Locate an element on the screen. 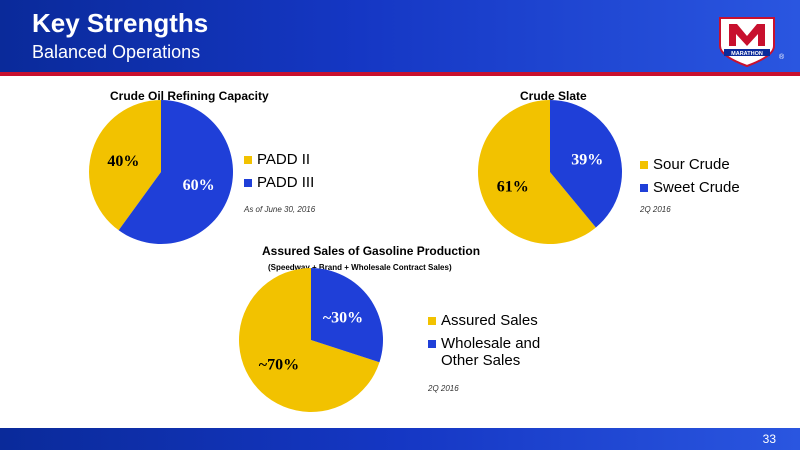  legend-item-padd-iii: PADD III is located at coordinates (279, 182).